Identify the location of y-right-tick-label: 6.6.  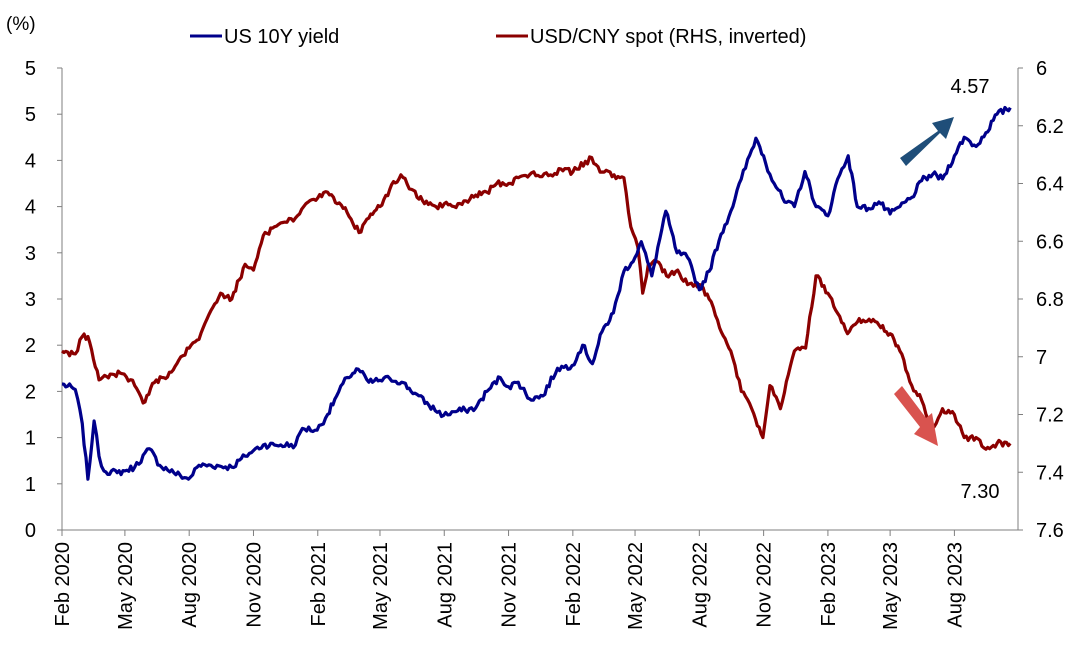
(1050, 242).